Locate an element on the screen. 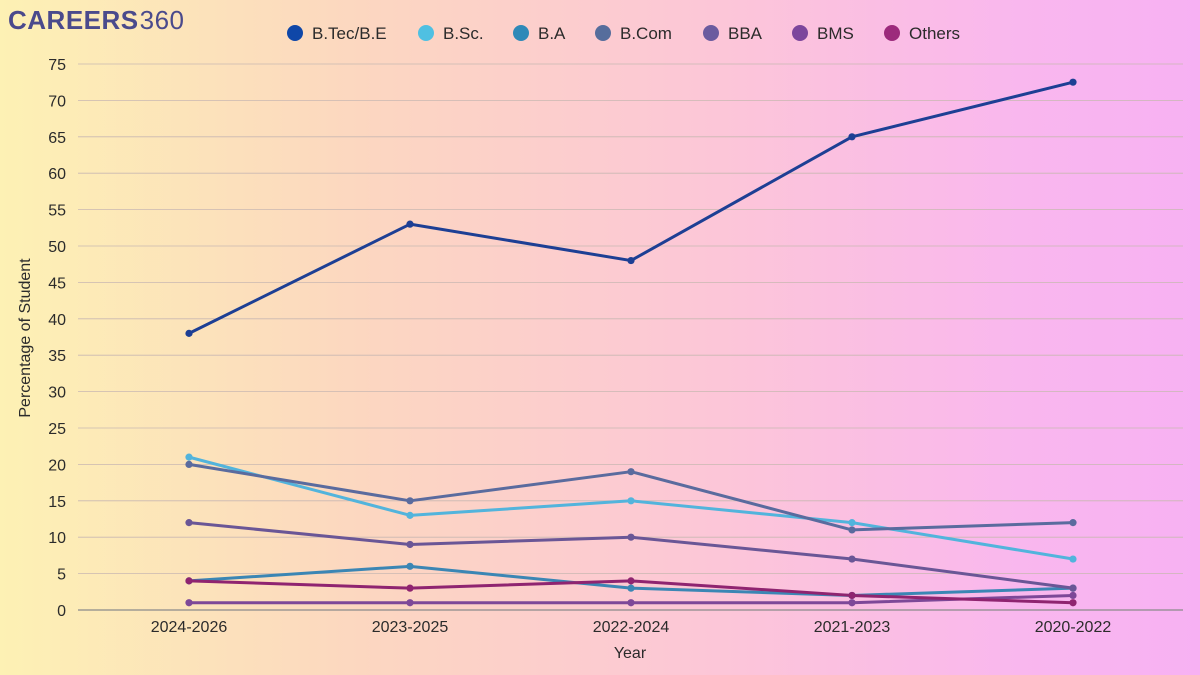 Image resolution: width=1200 pixels, height=675 pixels. careers360-logo: CAREERS360 is located at coordinates (96, 20).